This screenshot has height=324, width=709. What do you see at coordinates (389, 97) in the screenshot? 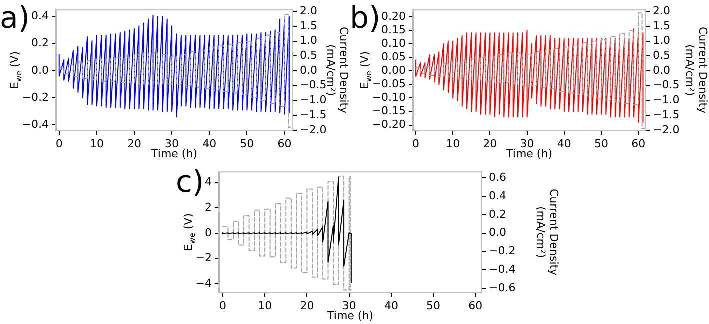
I see `y-tick-label: −0.10` at bounding box center [389, 97].